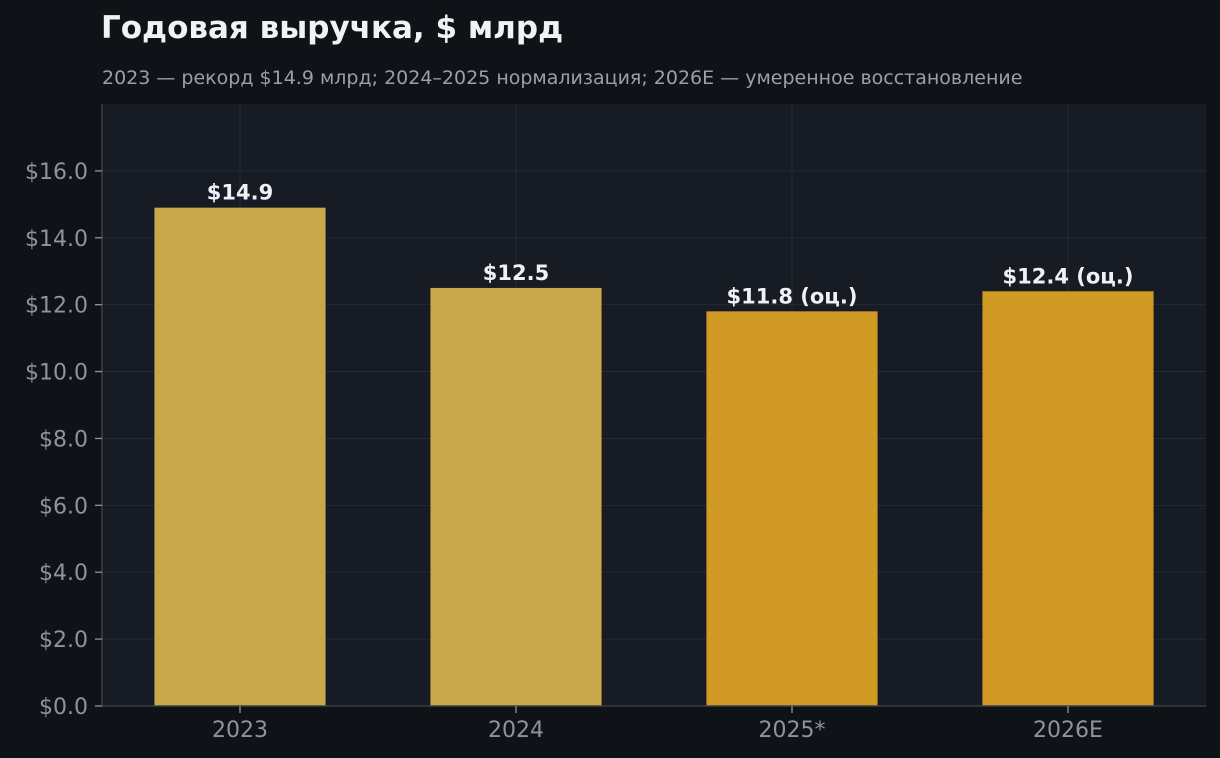 The height and width of the screenshot is (758, 1220). Describe the element at coordinates (516, 496) in the screenshot. I see `bar-2024` at that location.